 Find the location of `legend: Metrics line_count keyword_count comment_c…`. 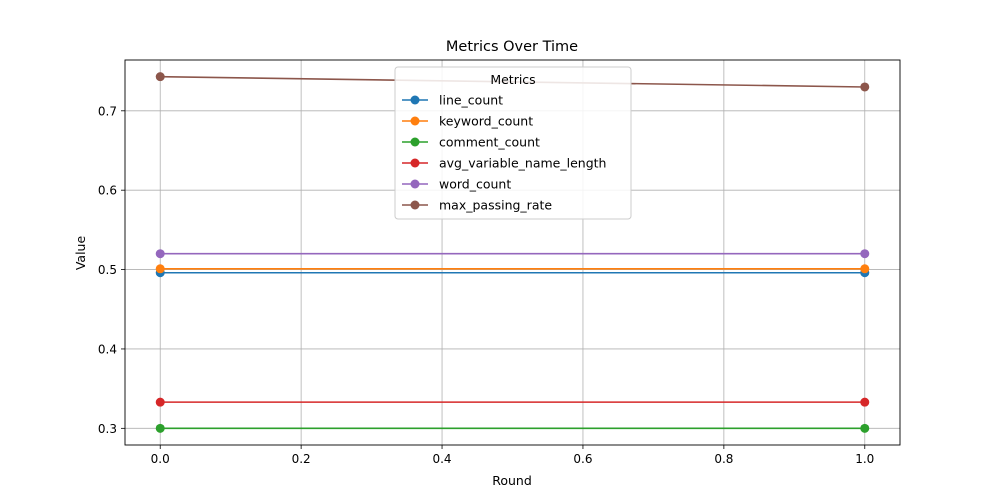

legend: Metrics line_count keyword_count comment_c… is located at coordinates (513, 143).